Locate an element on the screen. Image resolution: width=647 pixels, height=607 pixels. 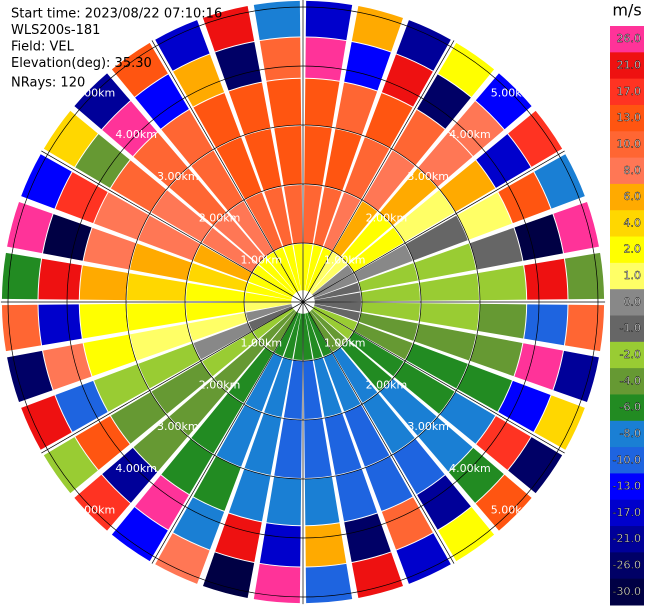
range-ring is located at coordinates (303, 302).